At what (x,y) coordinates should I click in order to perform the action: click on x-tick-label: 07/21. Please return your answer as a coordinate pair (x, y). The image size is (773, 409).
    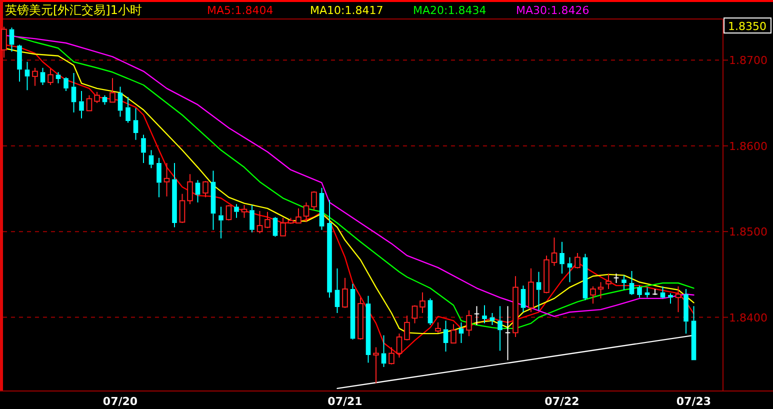
    Looking at the image, I should click on (345, 401).